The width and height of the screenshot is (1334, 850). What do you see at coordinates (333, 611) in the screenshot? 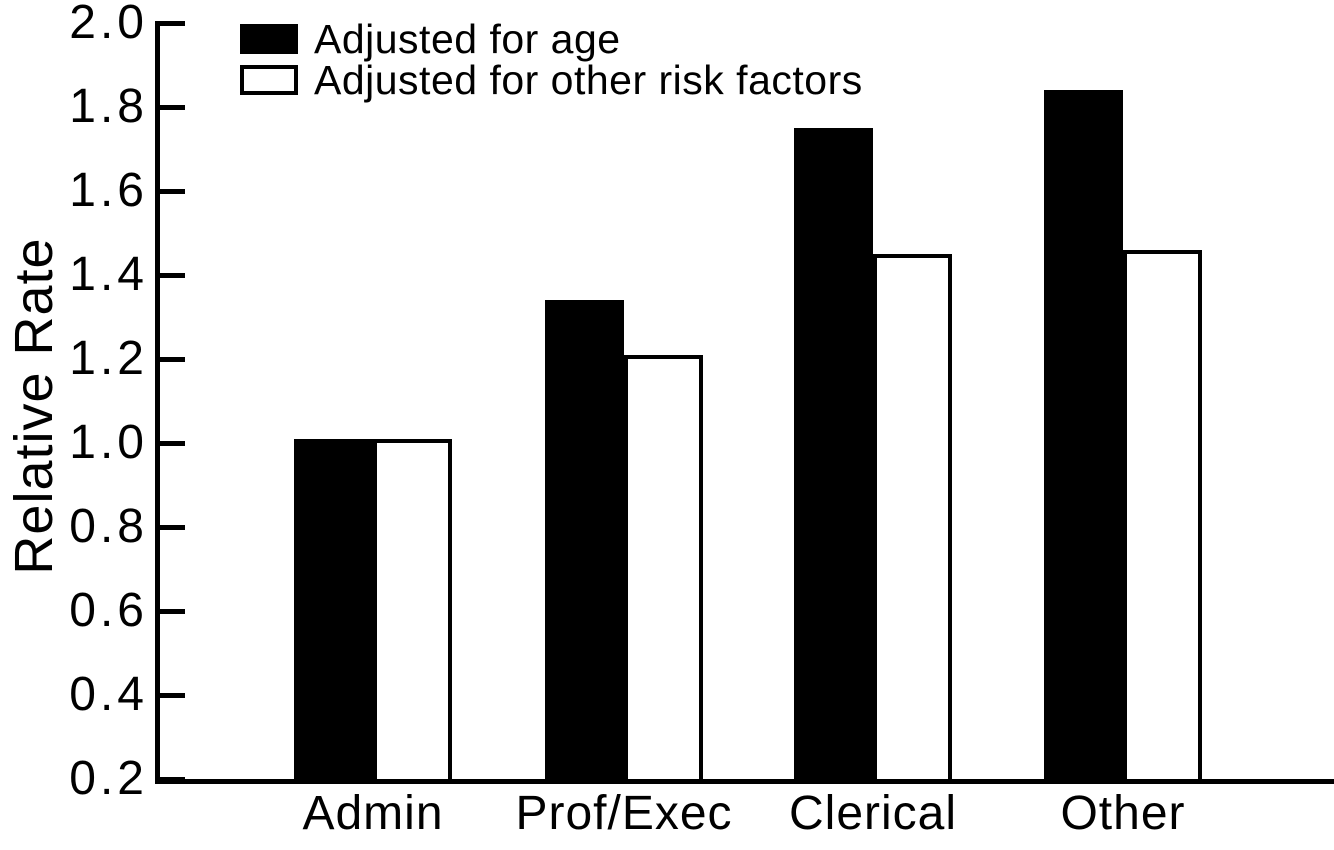
I see `bar-age-adjusted-admin` at bounding box center [333, 611].